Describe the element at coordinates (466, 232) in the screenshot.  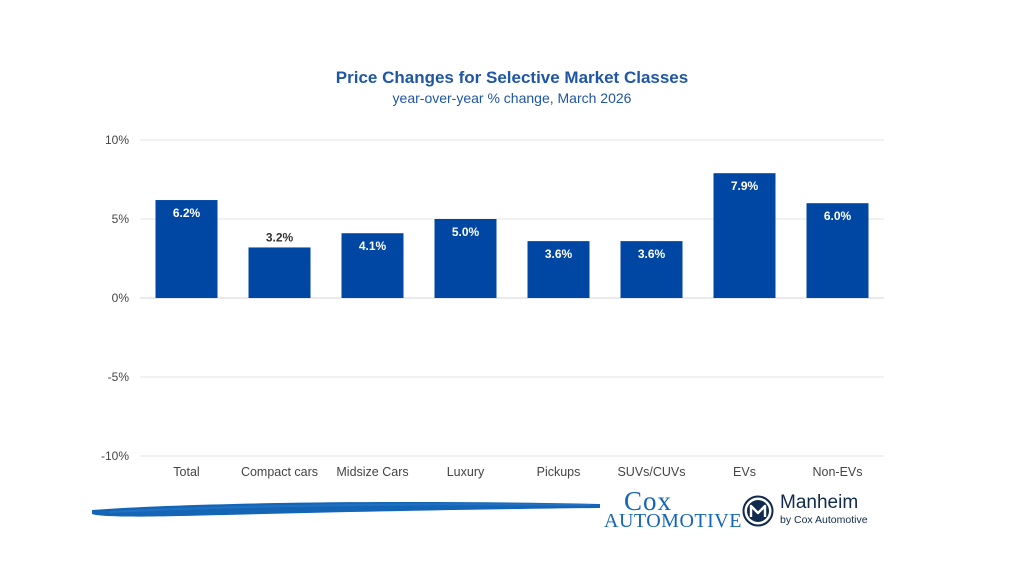
I see `data-label: 5.0%` at that location.